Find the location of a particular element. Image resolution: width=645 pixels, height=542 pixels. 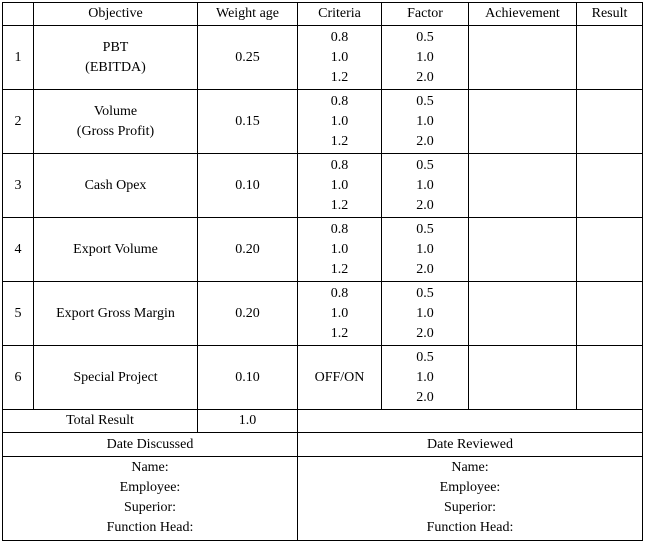

date-reviewed-title: Date Reviewed is located at coordinates (470, 444).